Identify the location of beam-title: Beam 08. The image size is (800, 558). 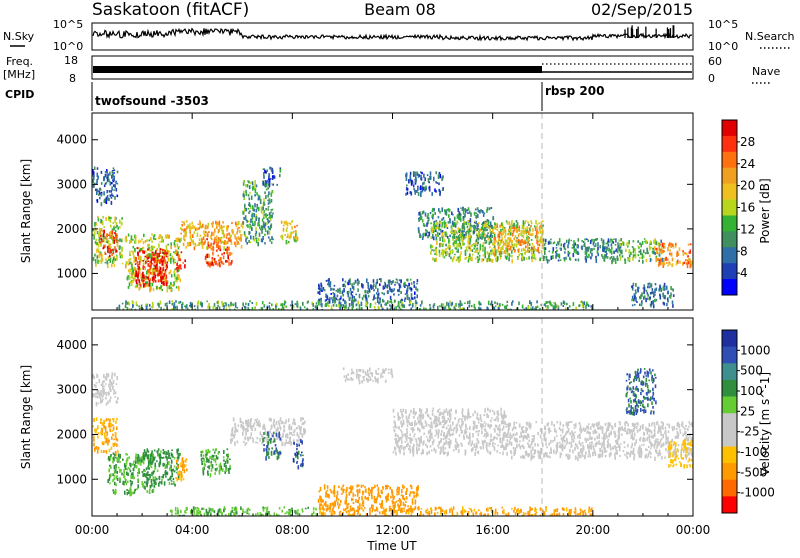
(400, 9).